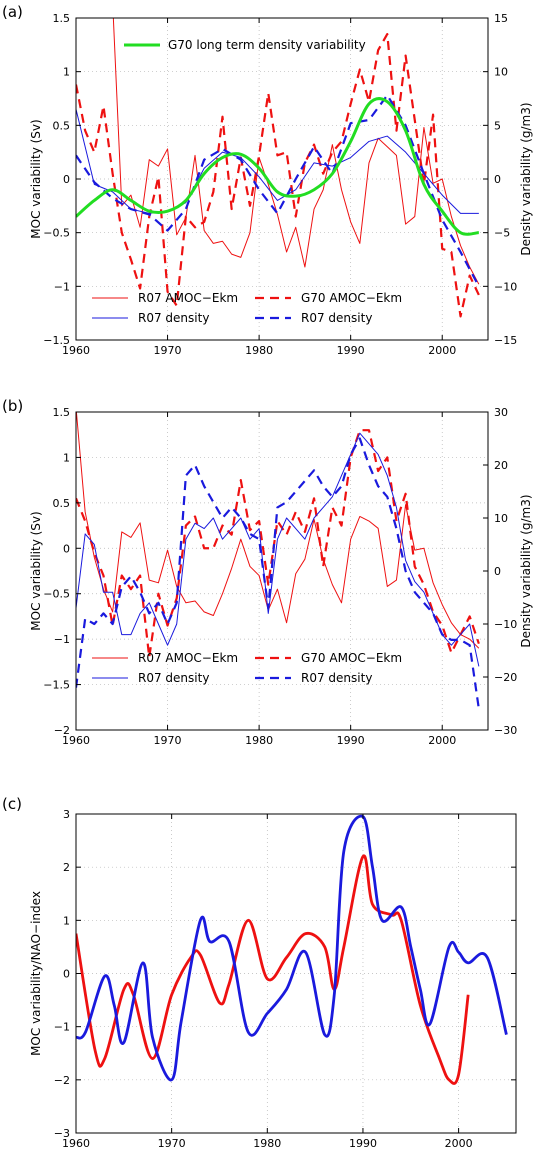 The image size is (536, 1155). Describe the element at coordinates (501, 18) in the screenshot. I see `y2-tick-label: 15` at that location.